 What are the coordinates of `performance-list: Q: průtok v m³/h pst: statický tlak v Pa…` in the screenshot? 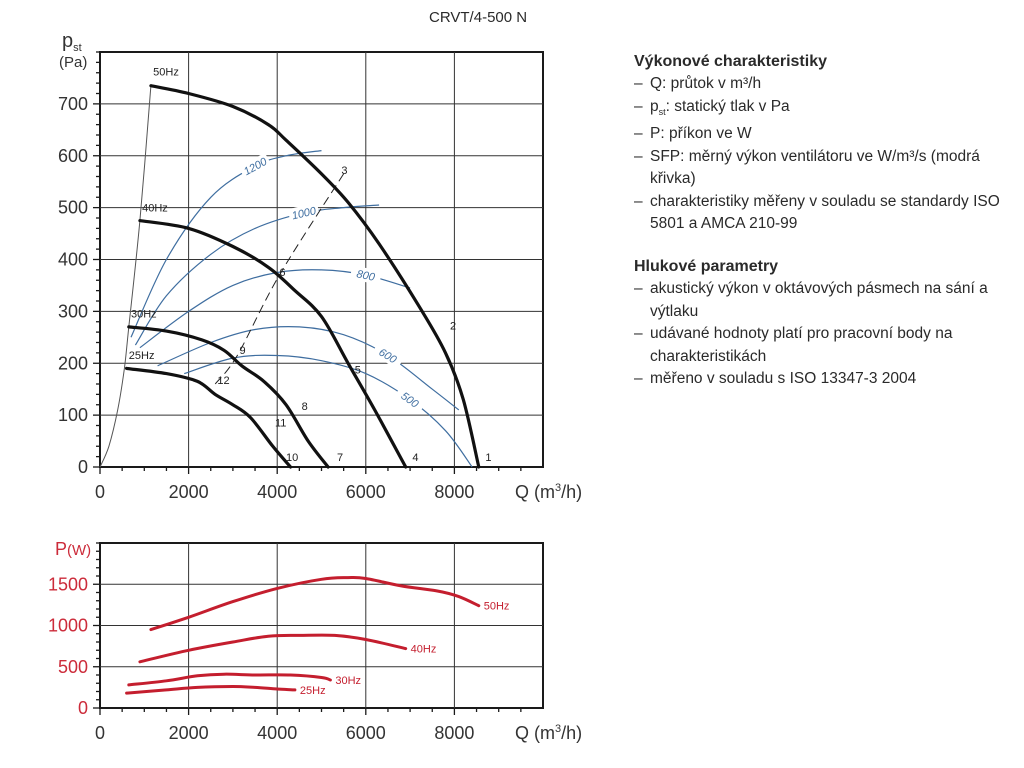 It's located at (824, 154).